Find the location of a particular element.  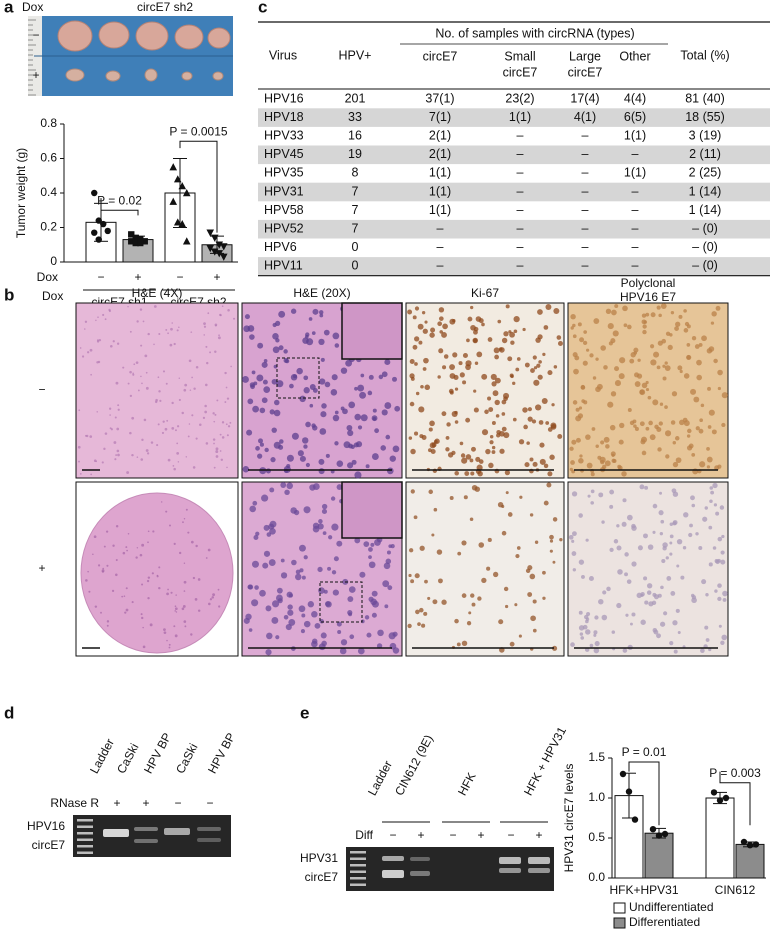

table-column-header: circE7 is located at coordinates (440, 56).